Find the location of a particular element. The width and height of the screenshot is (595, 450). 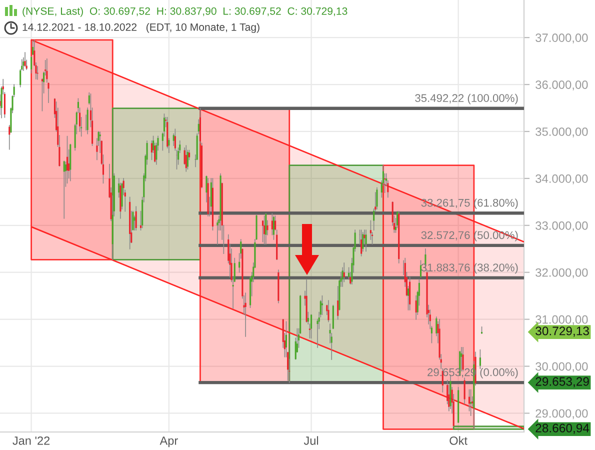

y-tick-label: 35.000,00 is located at coordinates (562, 132).